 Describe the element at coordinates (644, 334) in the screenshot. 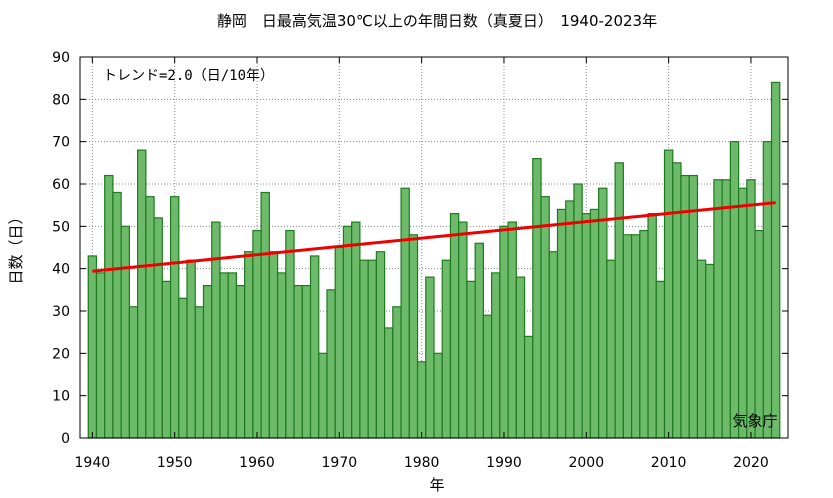

I see `bar-2007` at that location.